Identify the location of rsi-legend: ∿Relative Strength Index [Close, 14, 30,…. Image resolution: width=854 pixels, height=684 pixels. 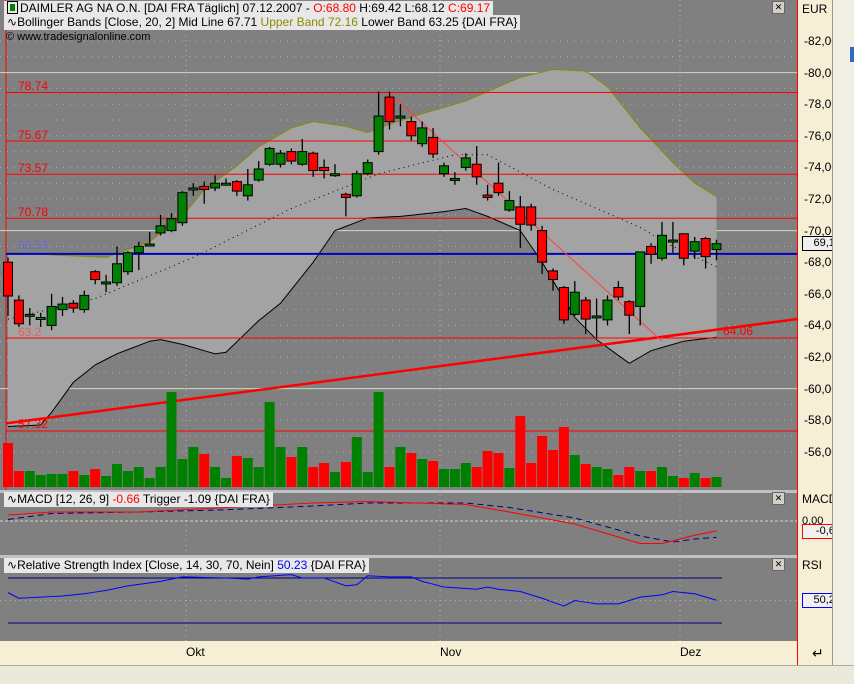
(186, 565).